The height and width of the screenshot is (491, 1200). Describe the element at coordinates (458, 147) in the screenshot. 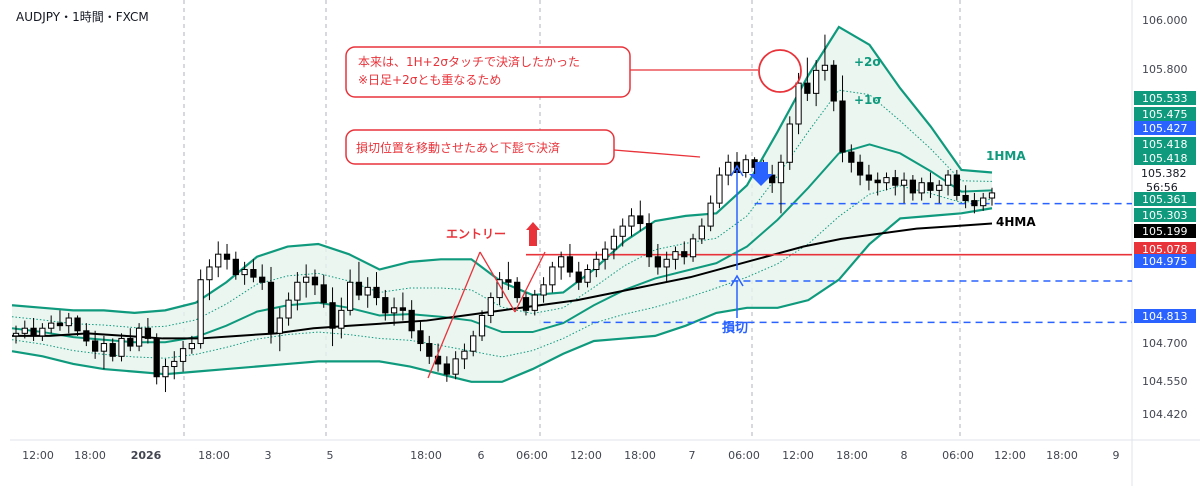

I see `note-mid-text: 損切位置を移動させたあと下髭で決済` at that location.